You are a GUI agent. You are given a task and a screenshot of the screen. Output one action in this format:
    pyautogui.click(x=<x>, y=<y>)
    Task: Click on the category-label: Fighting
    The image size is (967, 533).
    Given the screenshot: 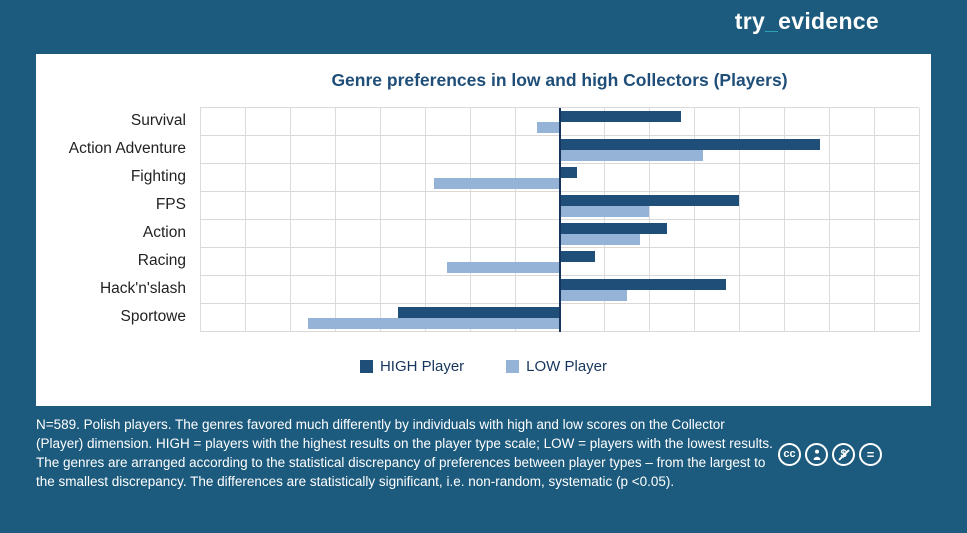 What is the action you would take?
    pyautogui.click(x=158, y=176)
    